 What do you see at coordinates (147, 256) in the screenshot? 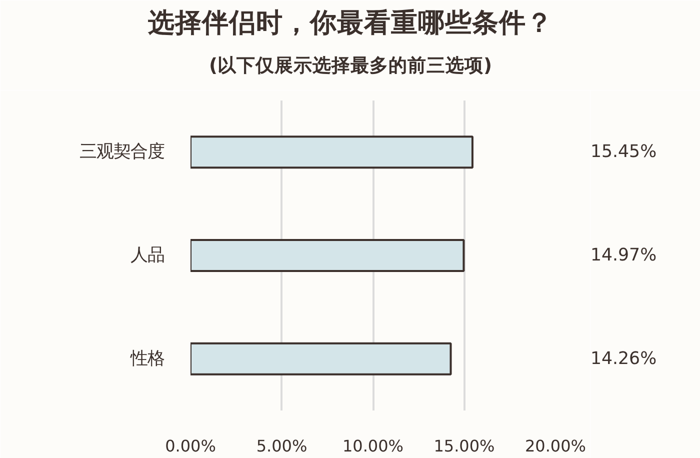
I see `y-tick-label: 人品` at bounding box center [147, 256].